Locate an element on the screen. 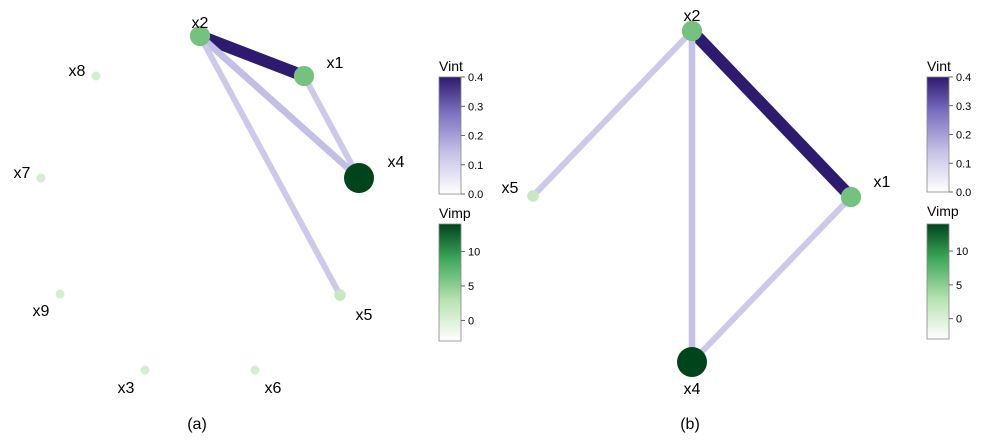  panel-b-vimp-legend: Vimp 0 5 10 is located at coordinates (947, 271).